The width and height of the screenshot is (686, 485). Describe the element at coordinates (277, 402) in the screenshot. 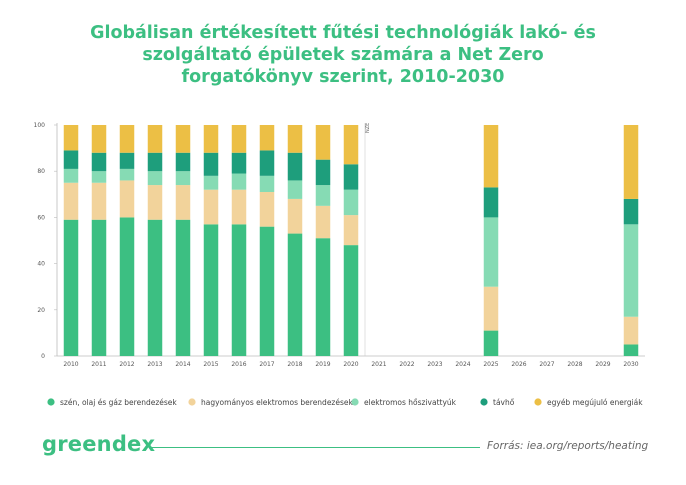

I see `legend-label: hagyományos elektromos berendezések` at that location.